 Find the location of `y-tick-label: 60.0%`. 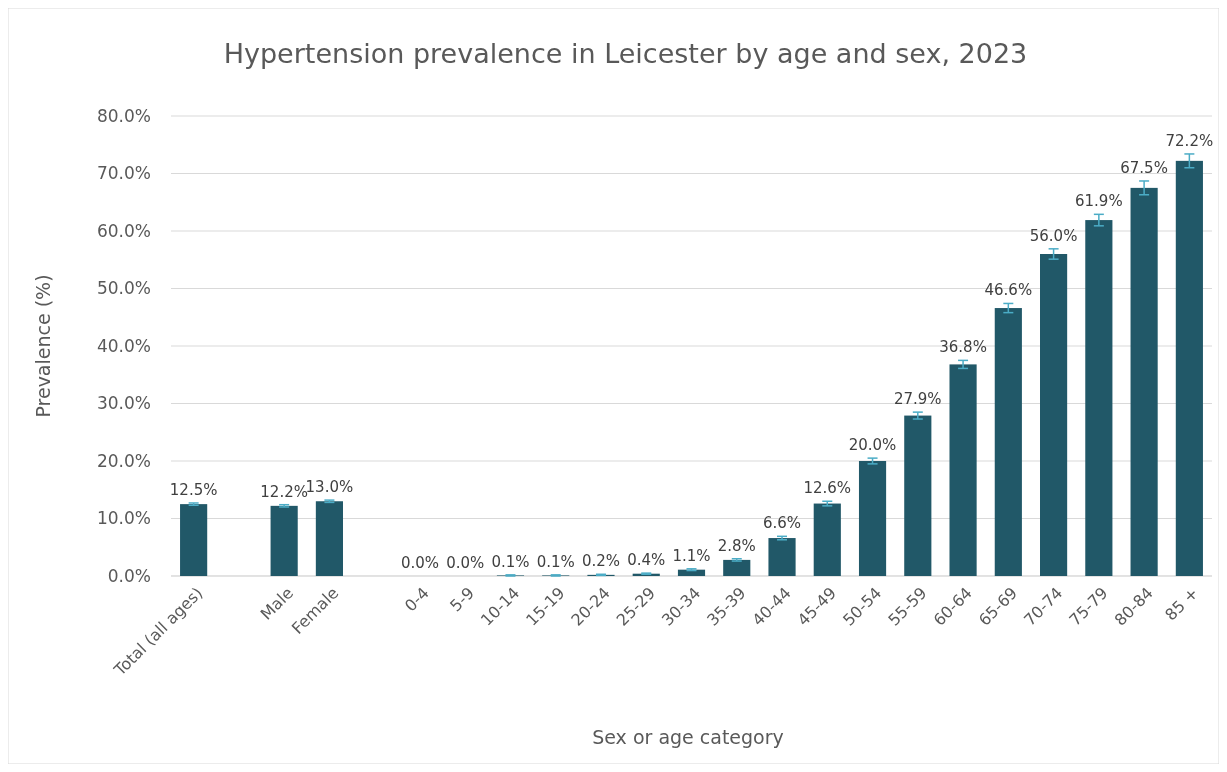

y-tick-label: 60.0% is located at coordinates (123, 230).